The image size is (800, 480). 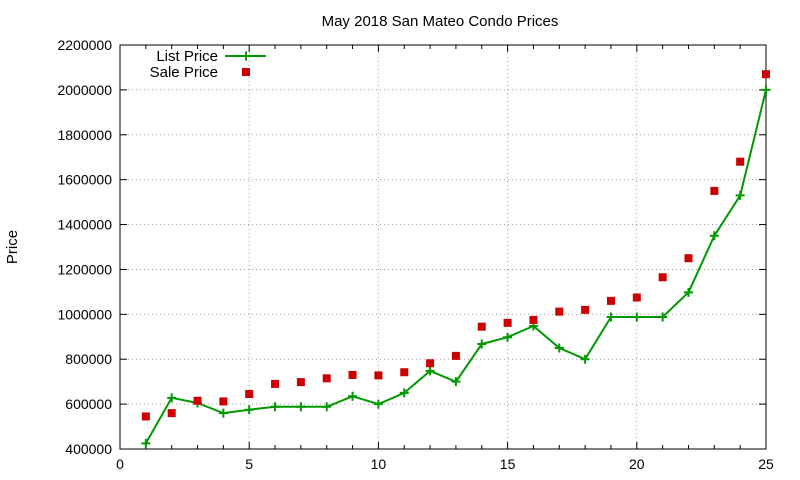 I want to click on y-tick-label: 400000, so click(x=88, y=449).